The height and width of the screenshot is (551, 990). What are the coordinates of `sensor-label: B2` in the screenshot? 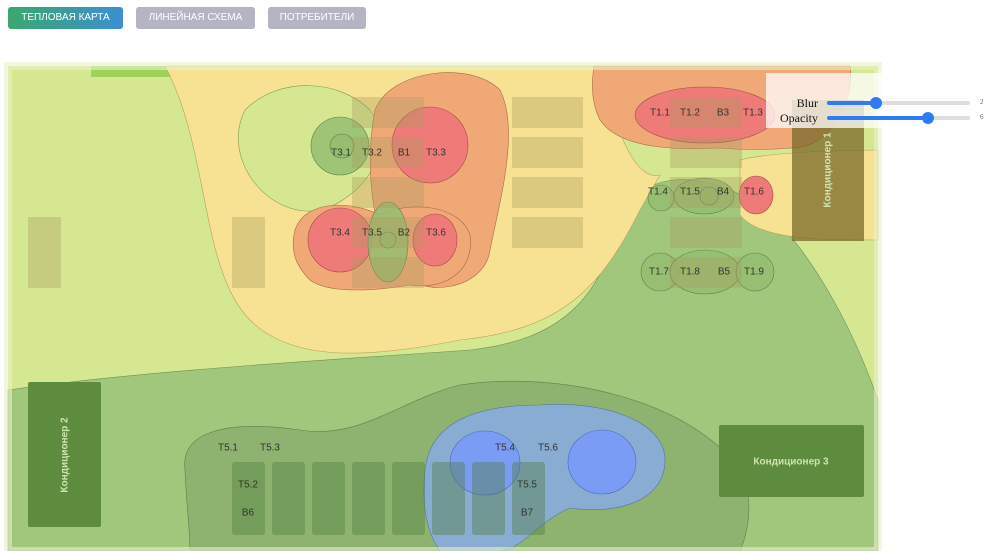 It's located at (404, 233).